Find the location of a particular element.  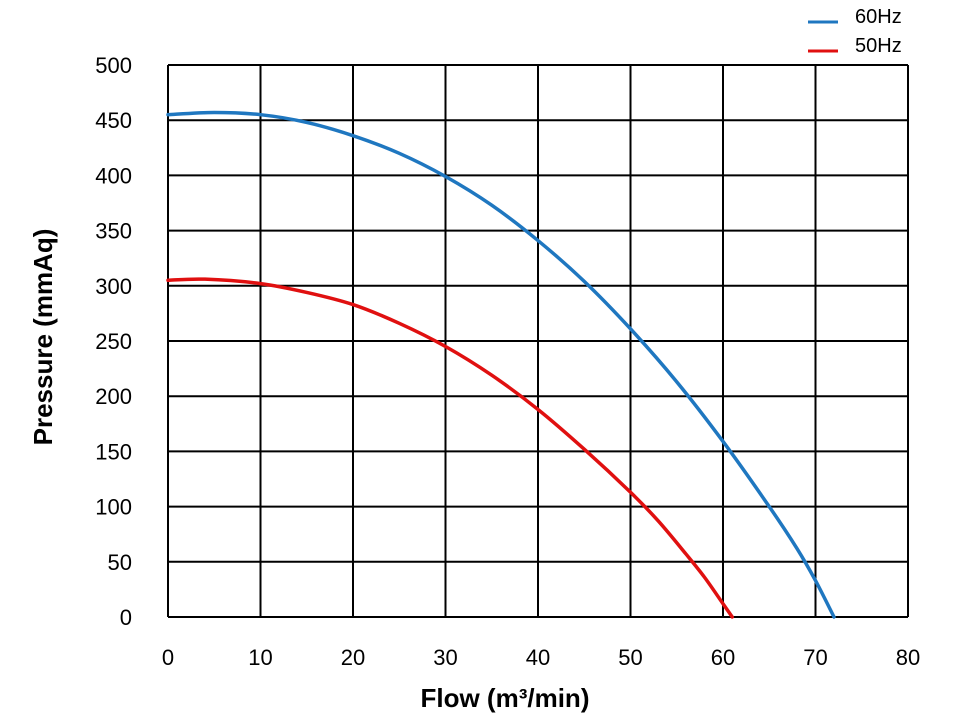

x-tick-label: 50 is located at coordinates (630, 657).